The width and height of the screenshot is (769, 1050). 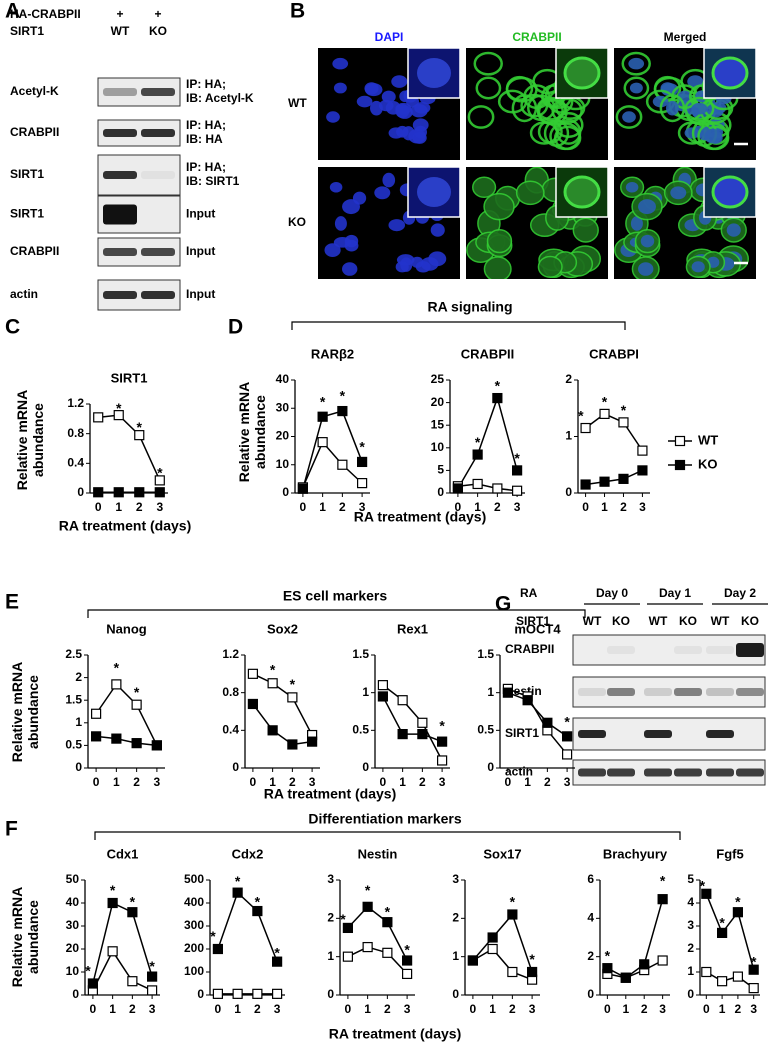 What do you see at coordinates (690, 902) in the screenshot?
I see `y-tick-label: 4` at bounding box center [690, 902].